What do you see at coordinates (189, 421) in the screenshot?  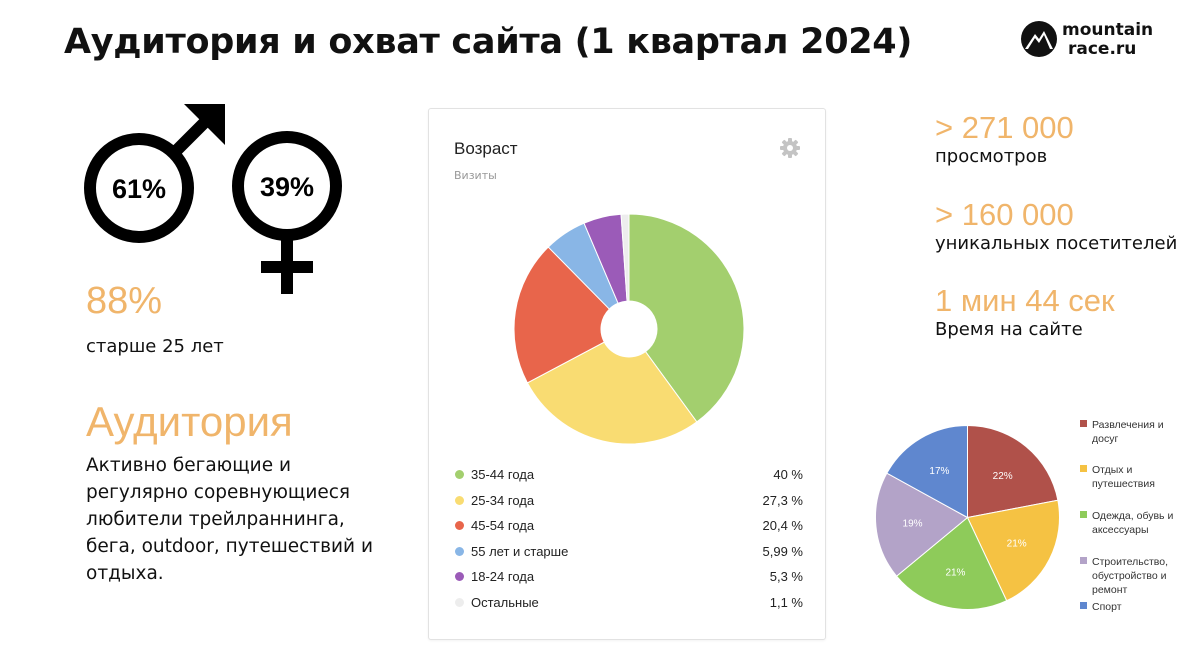 I see `audience-heading: Аудитория` at bounding box center [189, 421].